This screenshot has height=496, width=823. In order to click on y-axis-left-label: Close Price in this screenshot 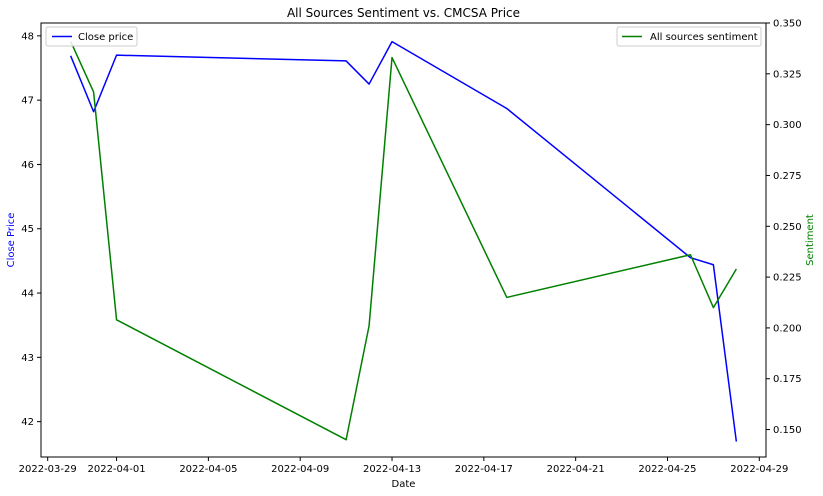, I will do `click(11, 240)`.